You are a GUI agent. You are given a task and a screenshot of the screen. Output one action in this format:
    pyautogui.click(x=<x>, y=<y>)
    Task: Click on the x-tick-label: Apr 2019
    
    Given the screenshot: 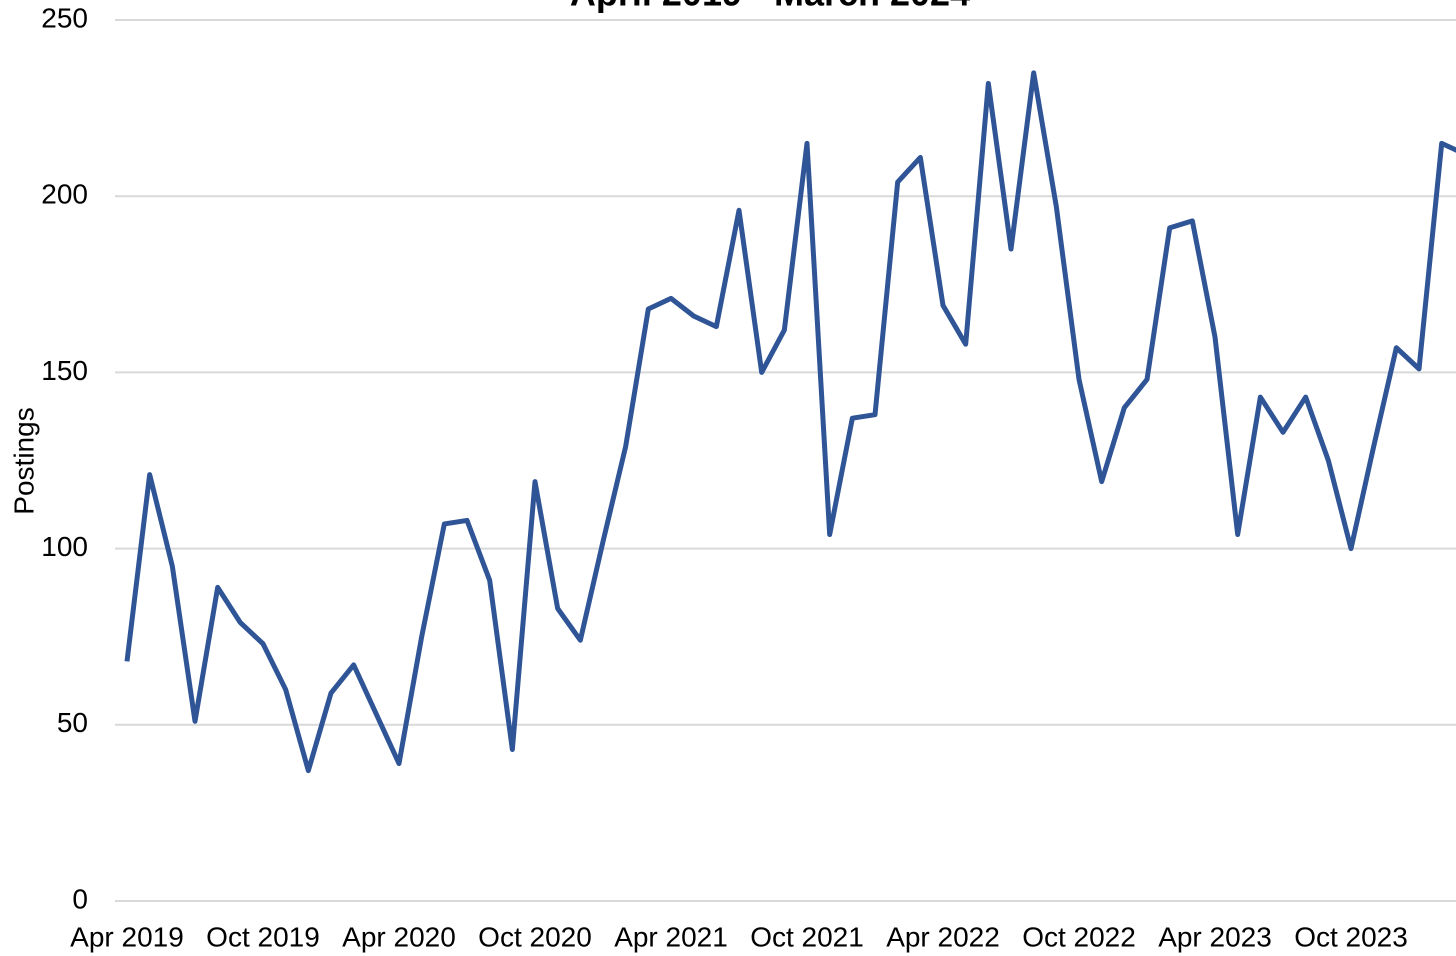 What is the action you would take?
    pyautogui.click(x=127, y=936)
    